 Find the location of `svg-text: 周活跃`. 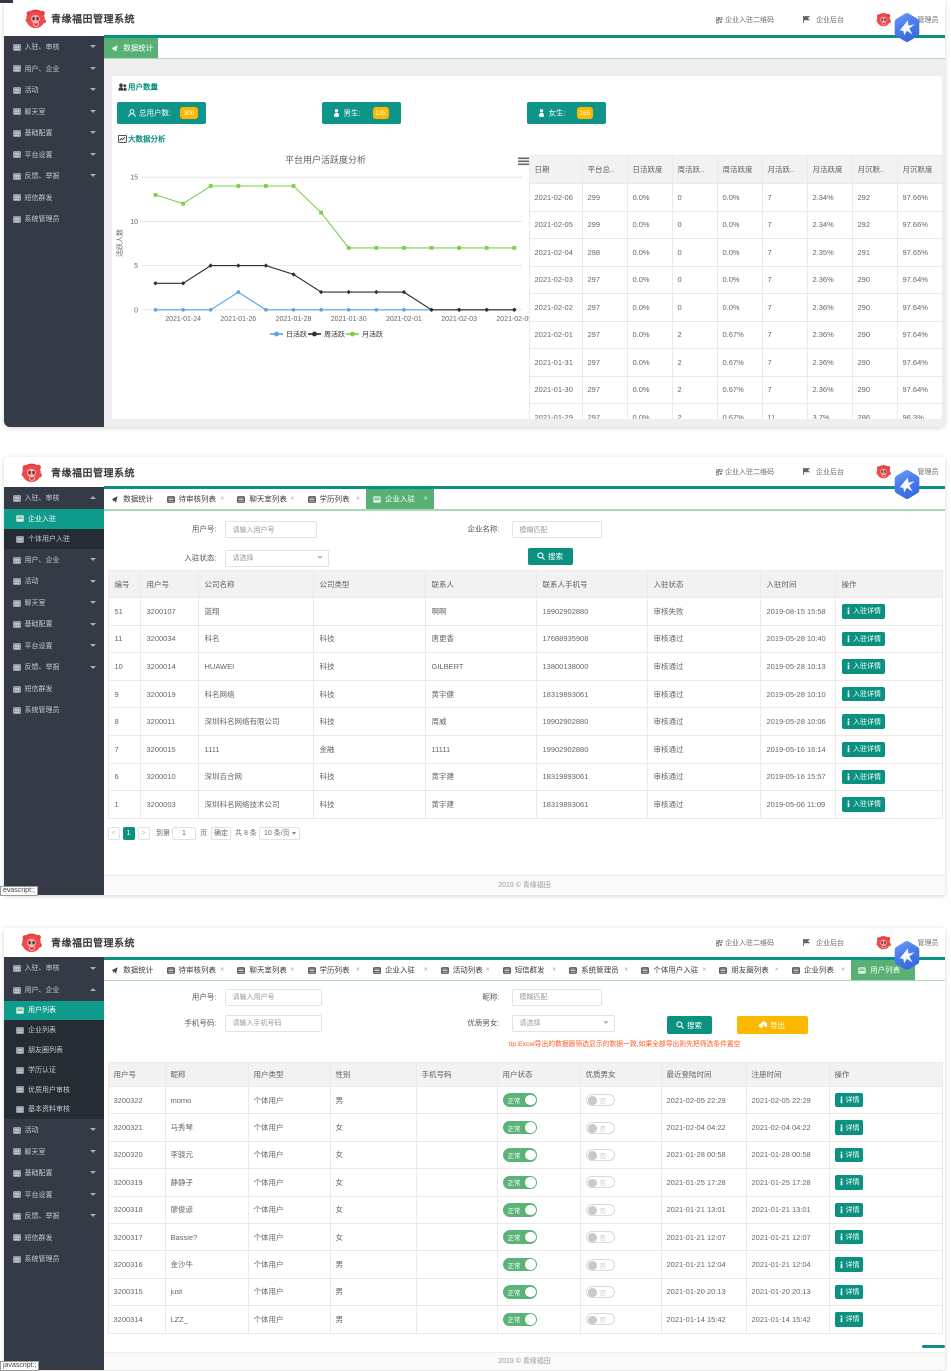

svg-text: 周活跃 is located at coordinates (334, 334).